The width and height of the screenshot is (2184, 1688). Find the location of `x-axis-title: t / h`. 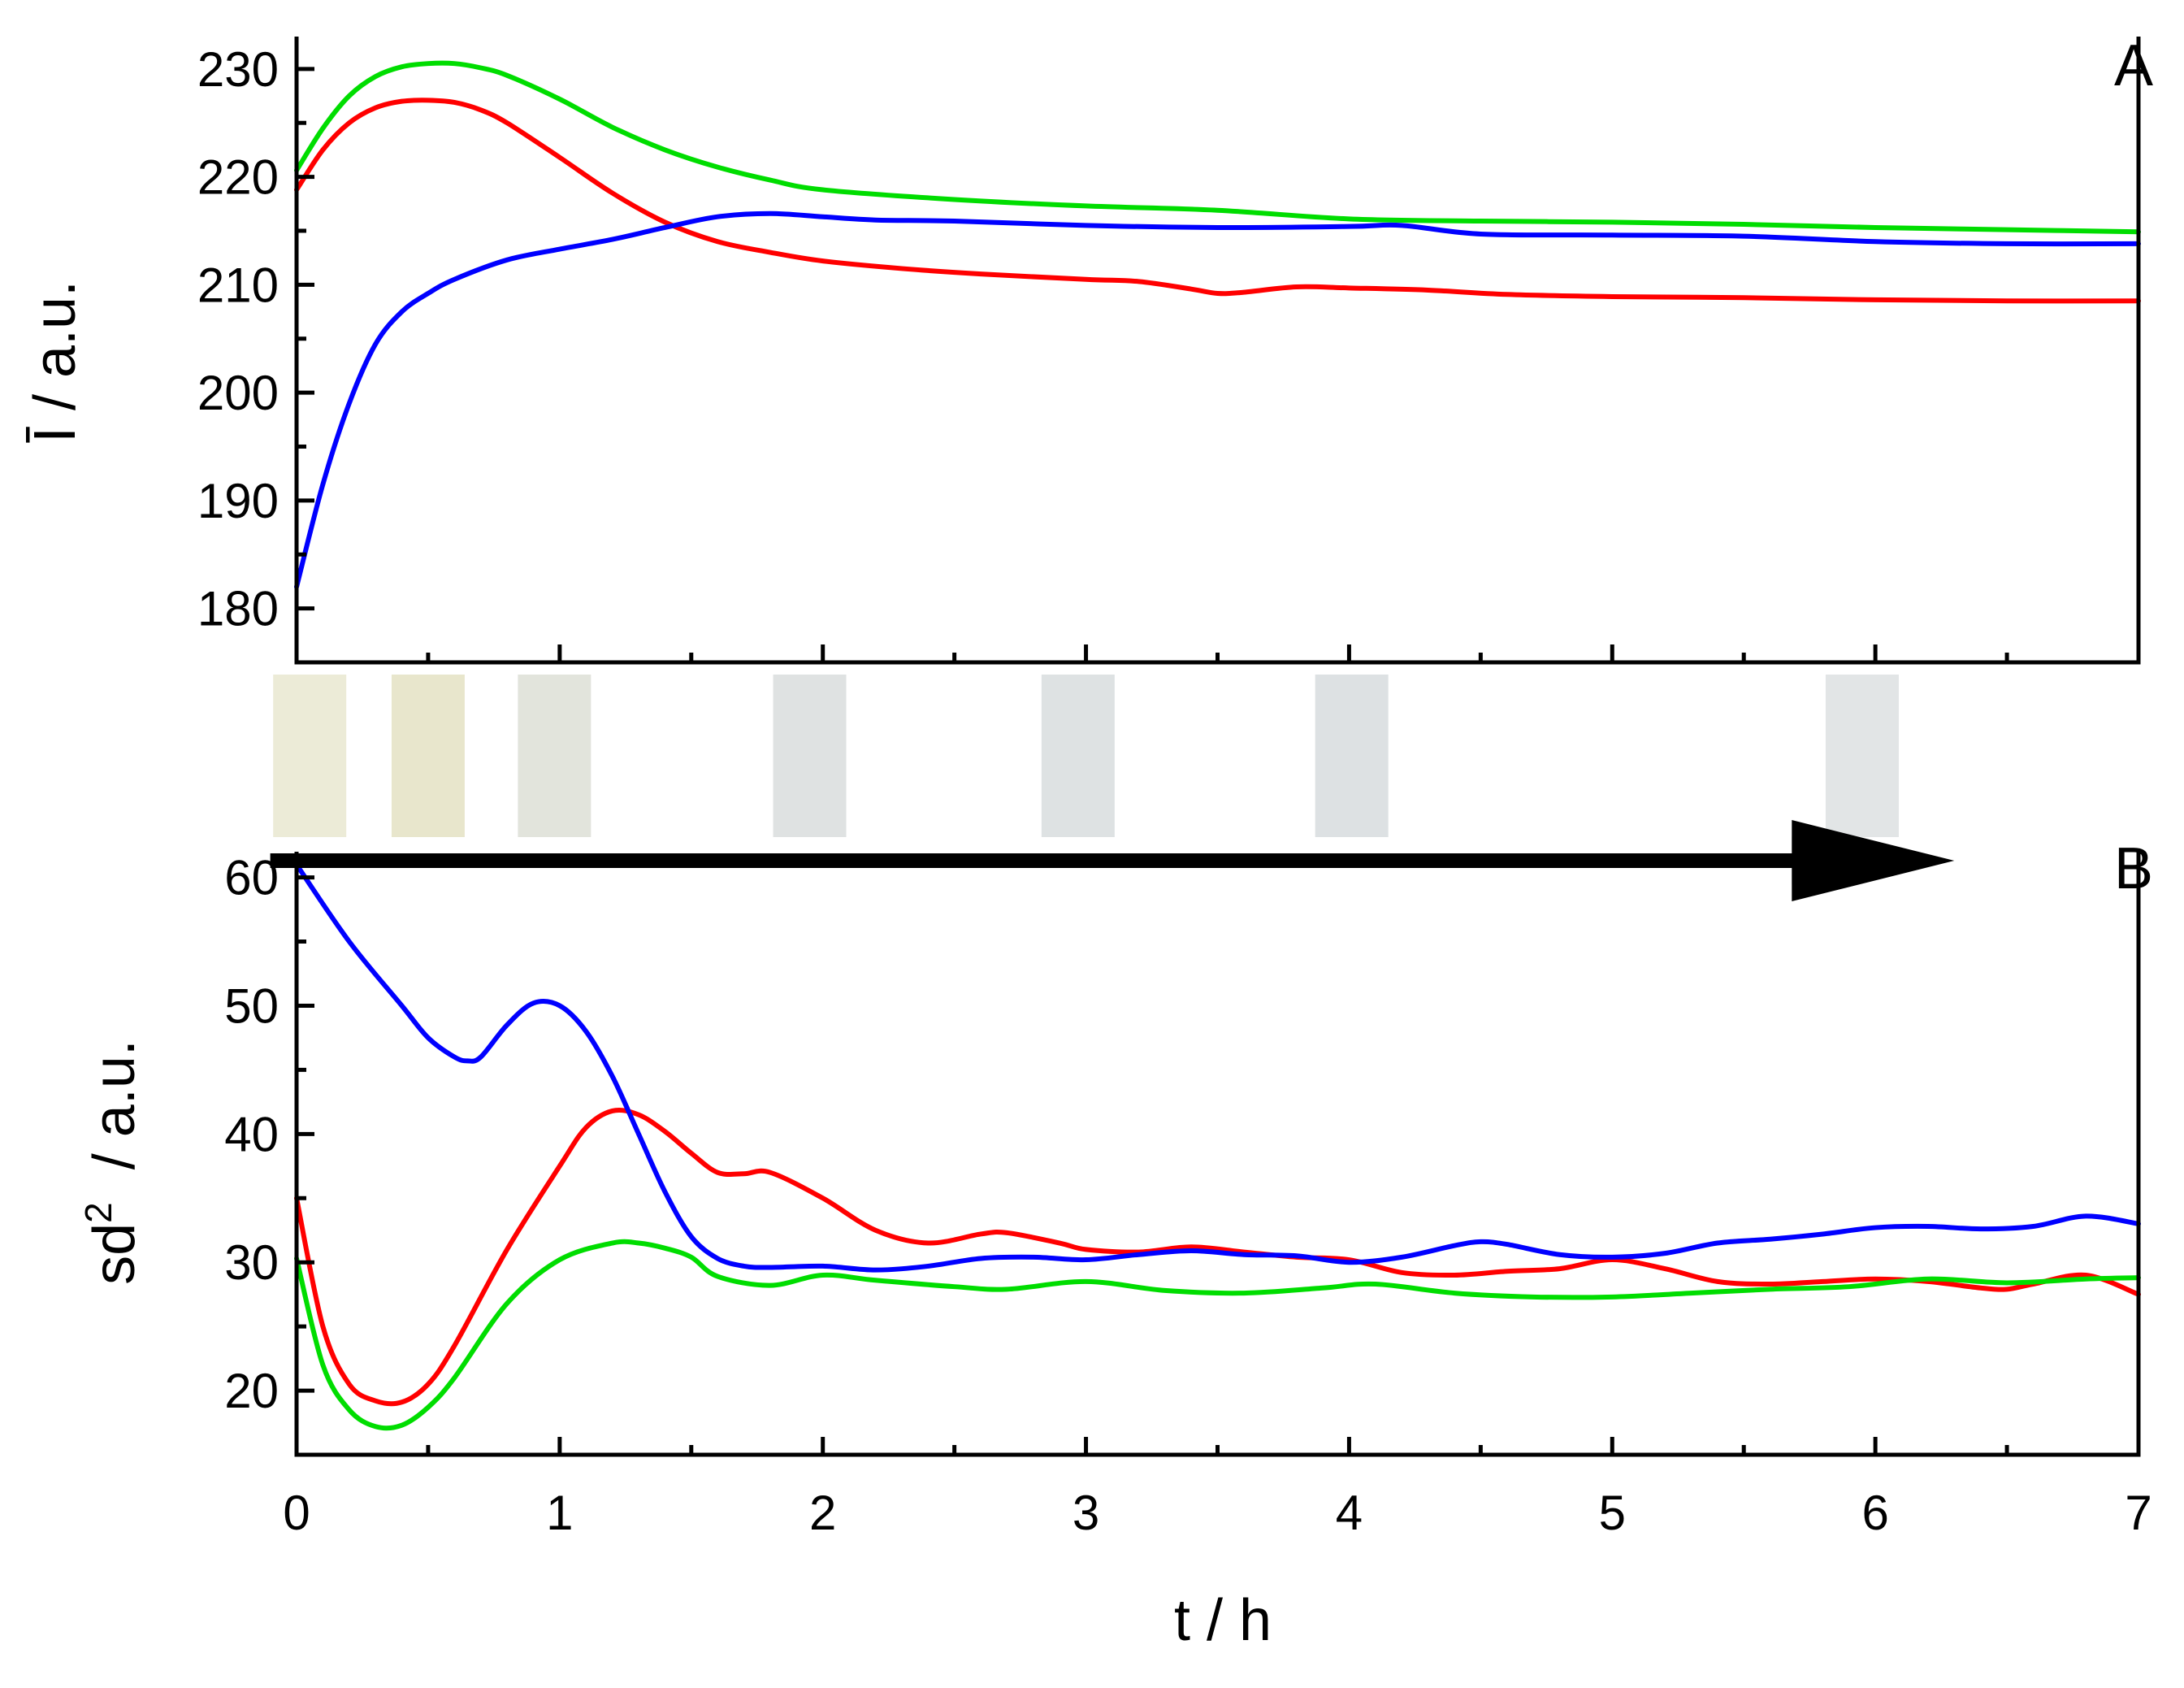

x-axis-title: t / h is located at coordinates (1223, 1620).